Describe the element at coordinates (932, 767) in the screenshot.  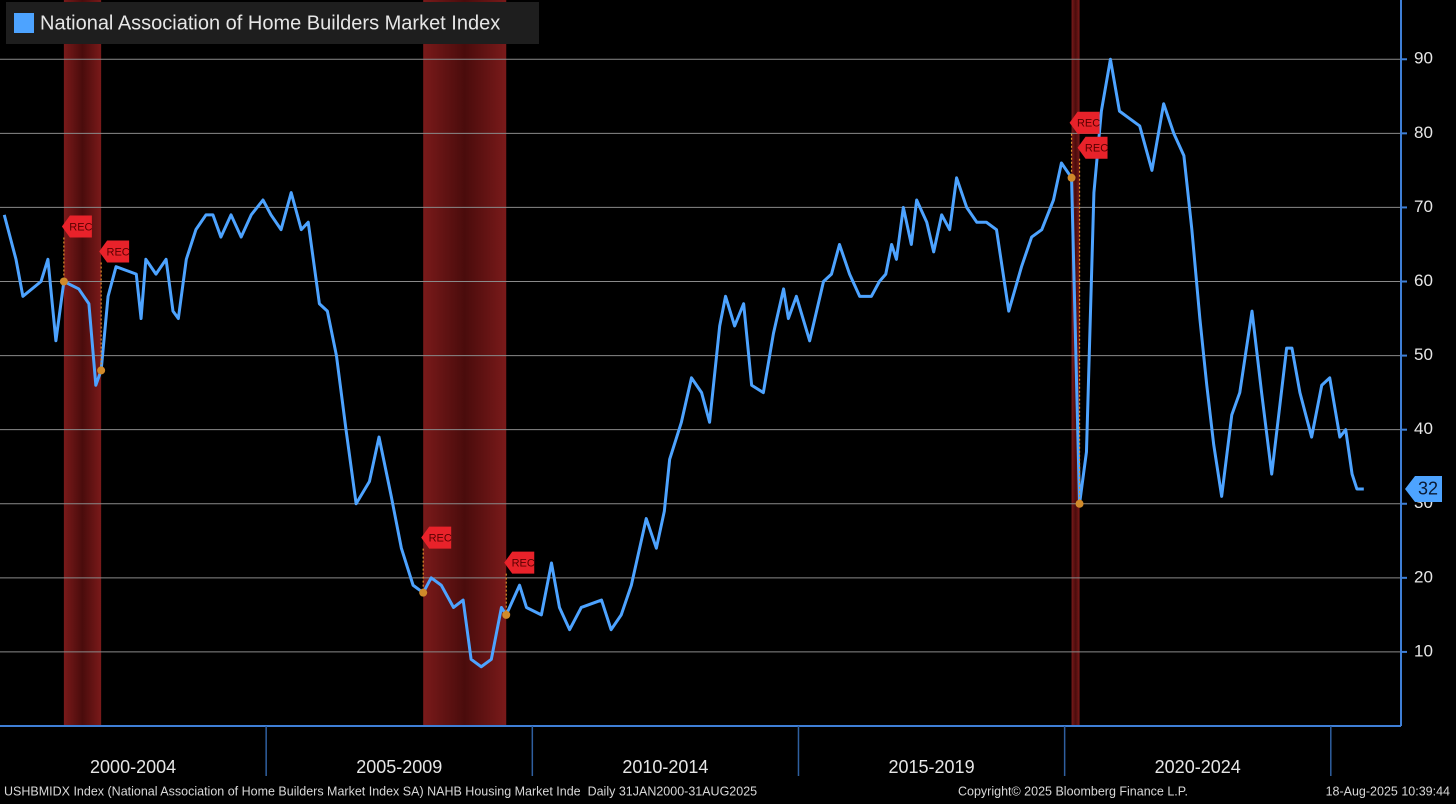
I see `x-period-label: 2015-2019` at that location.